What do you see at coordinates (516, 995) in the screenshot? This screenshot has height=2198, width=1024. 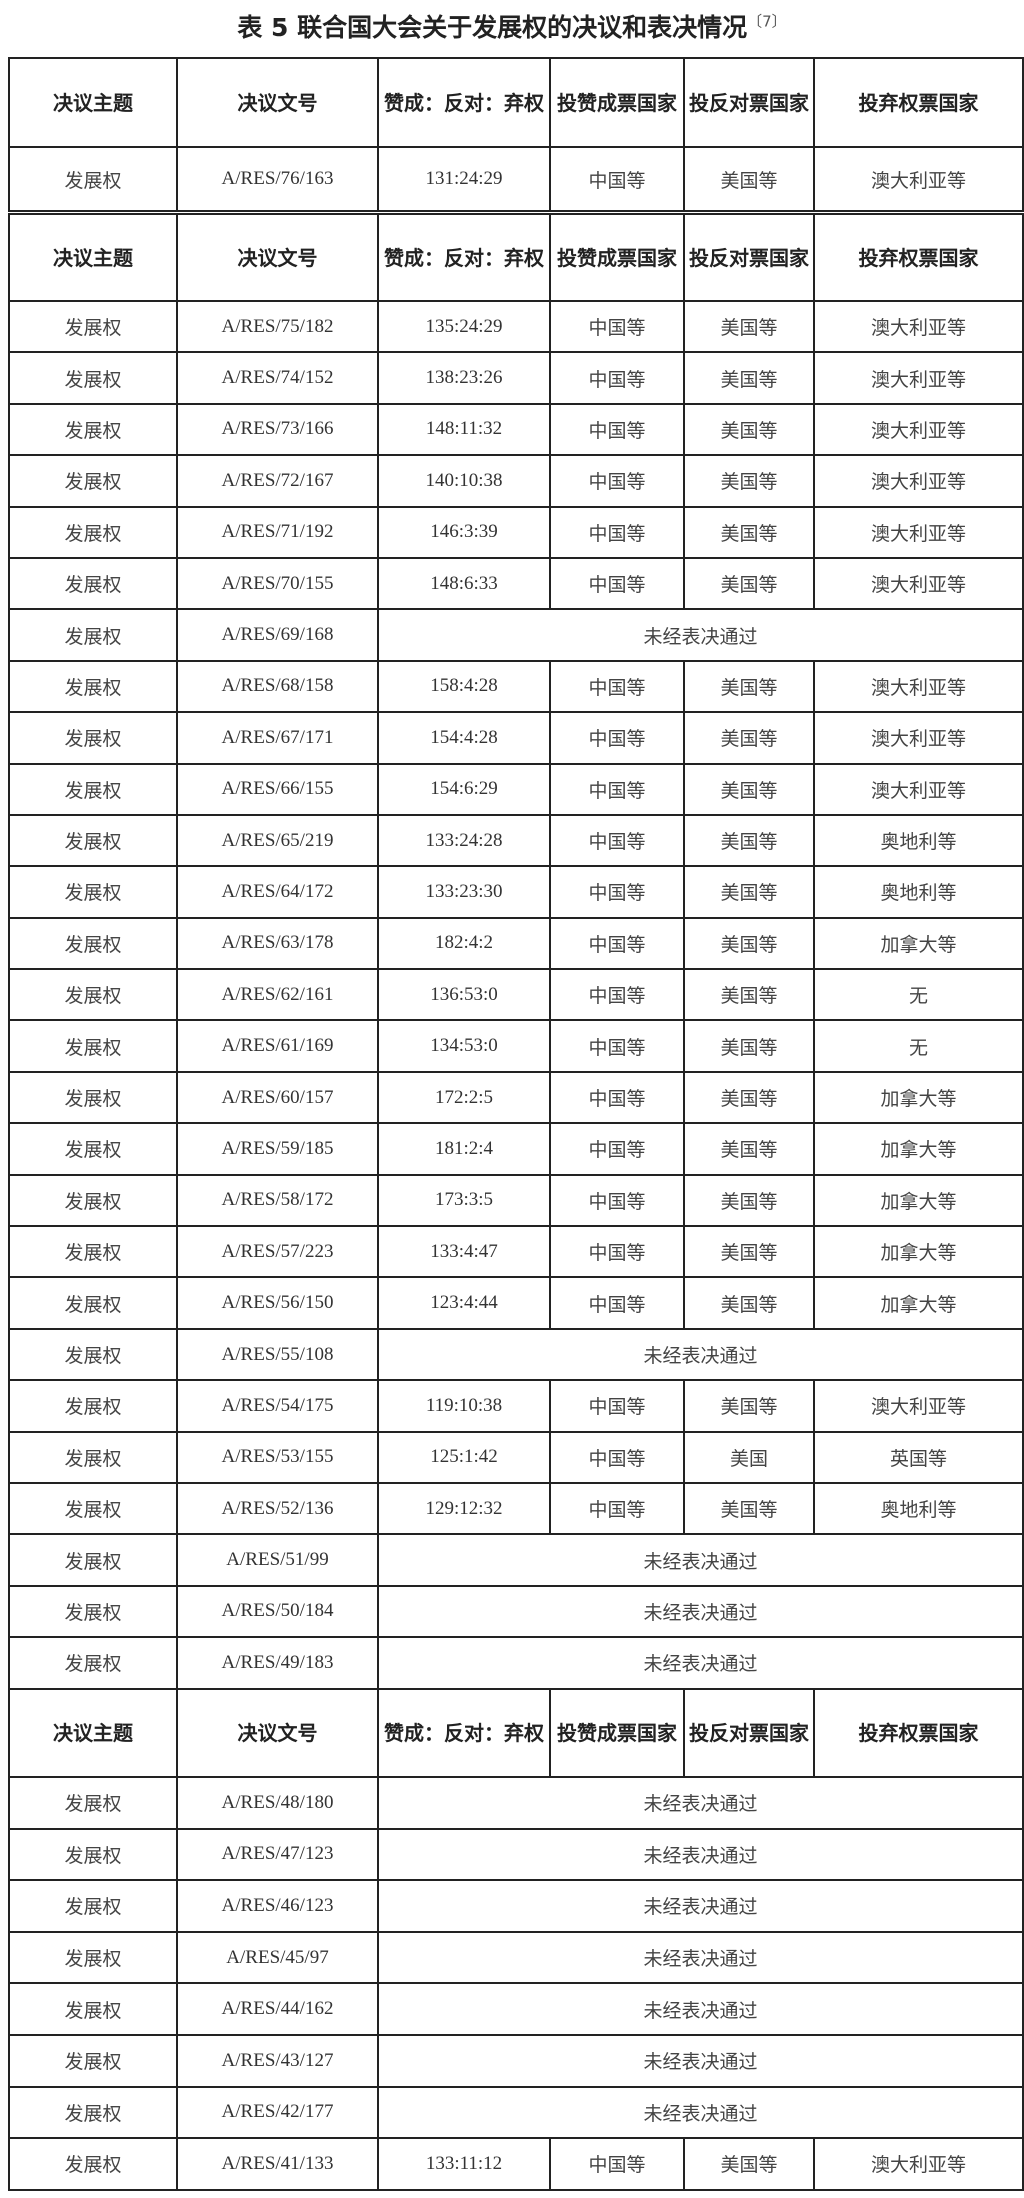 I see `table-row: 发展权 A/RES/62/161 136:53:0 中国等 美国等无` at bounding box center [516, 995].